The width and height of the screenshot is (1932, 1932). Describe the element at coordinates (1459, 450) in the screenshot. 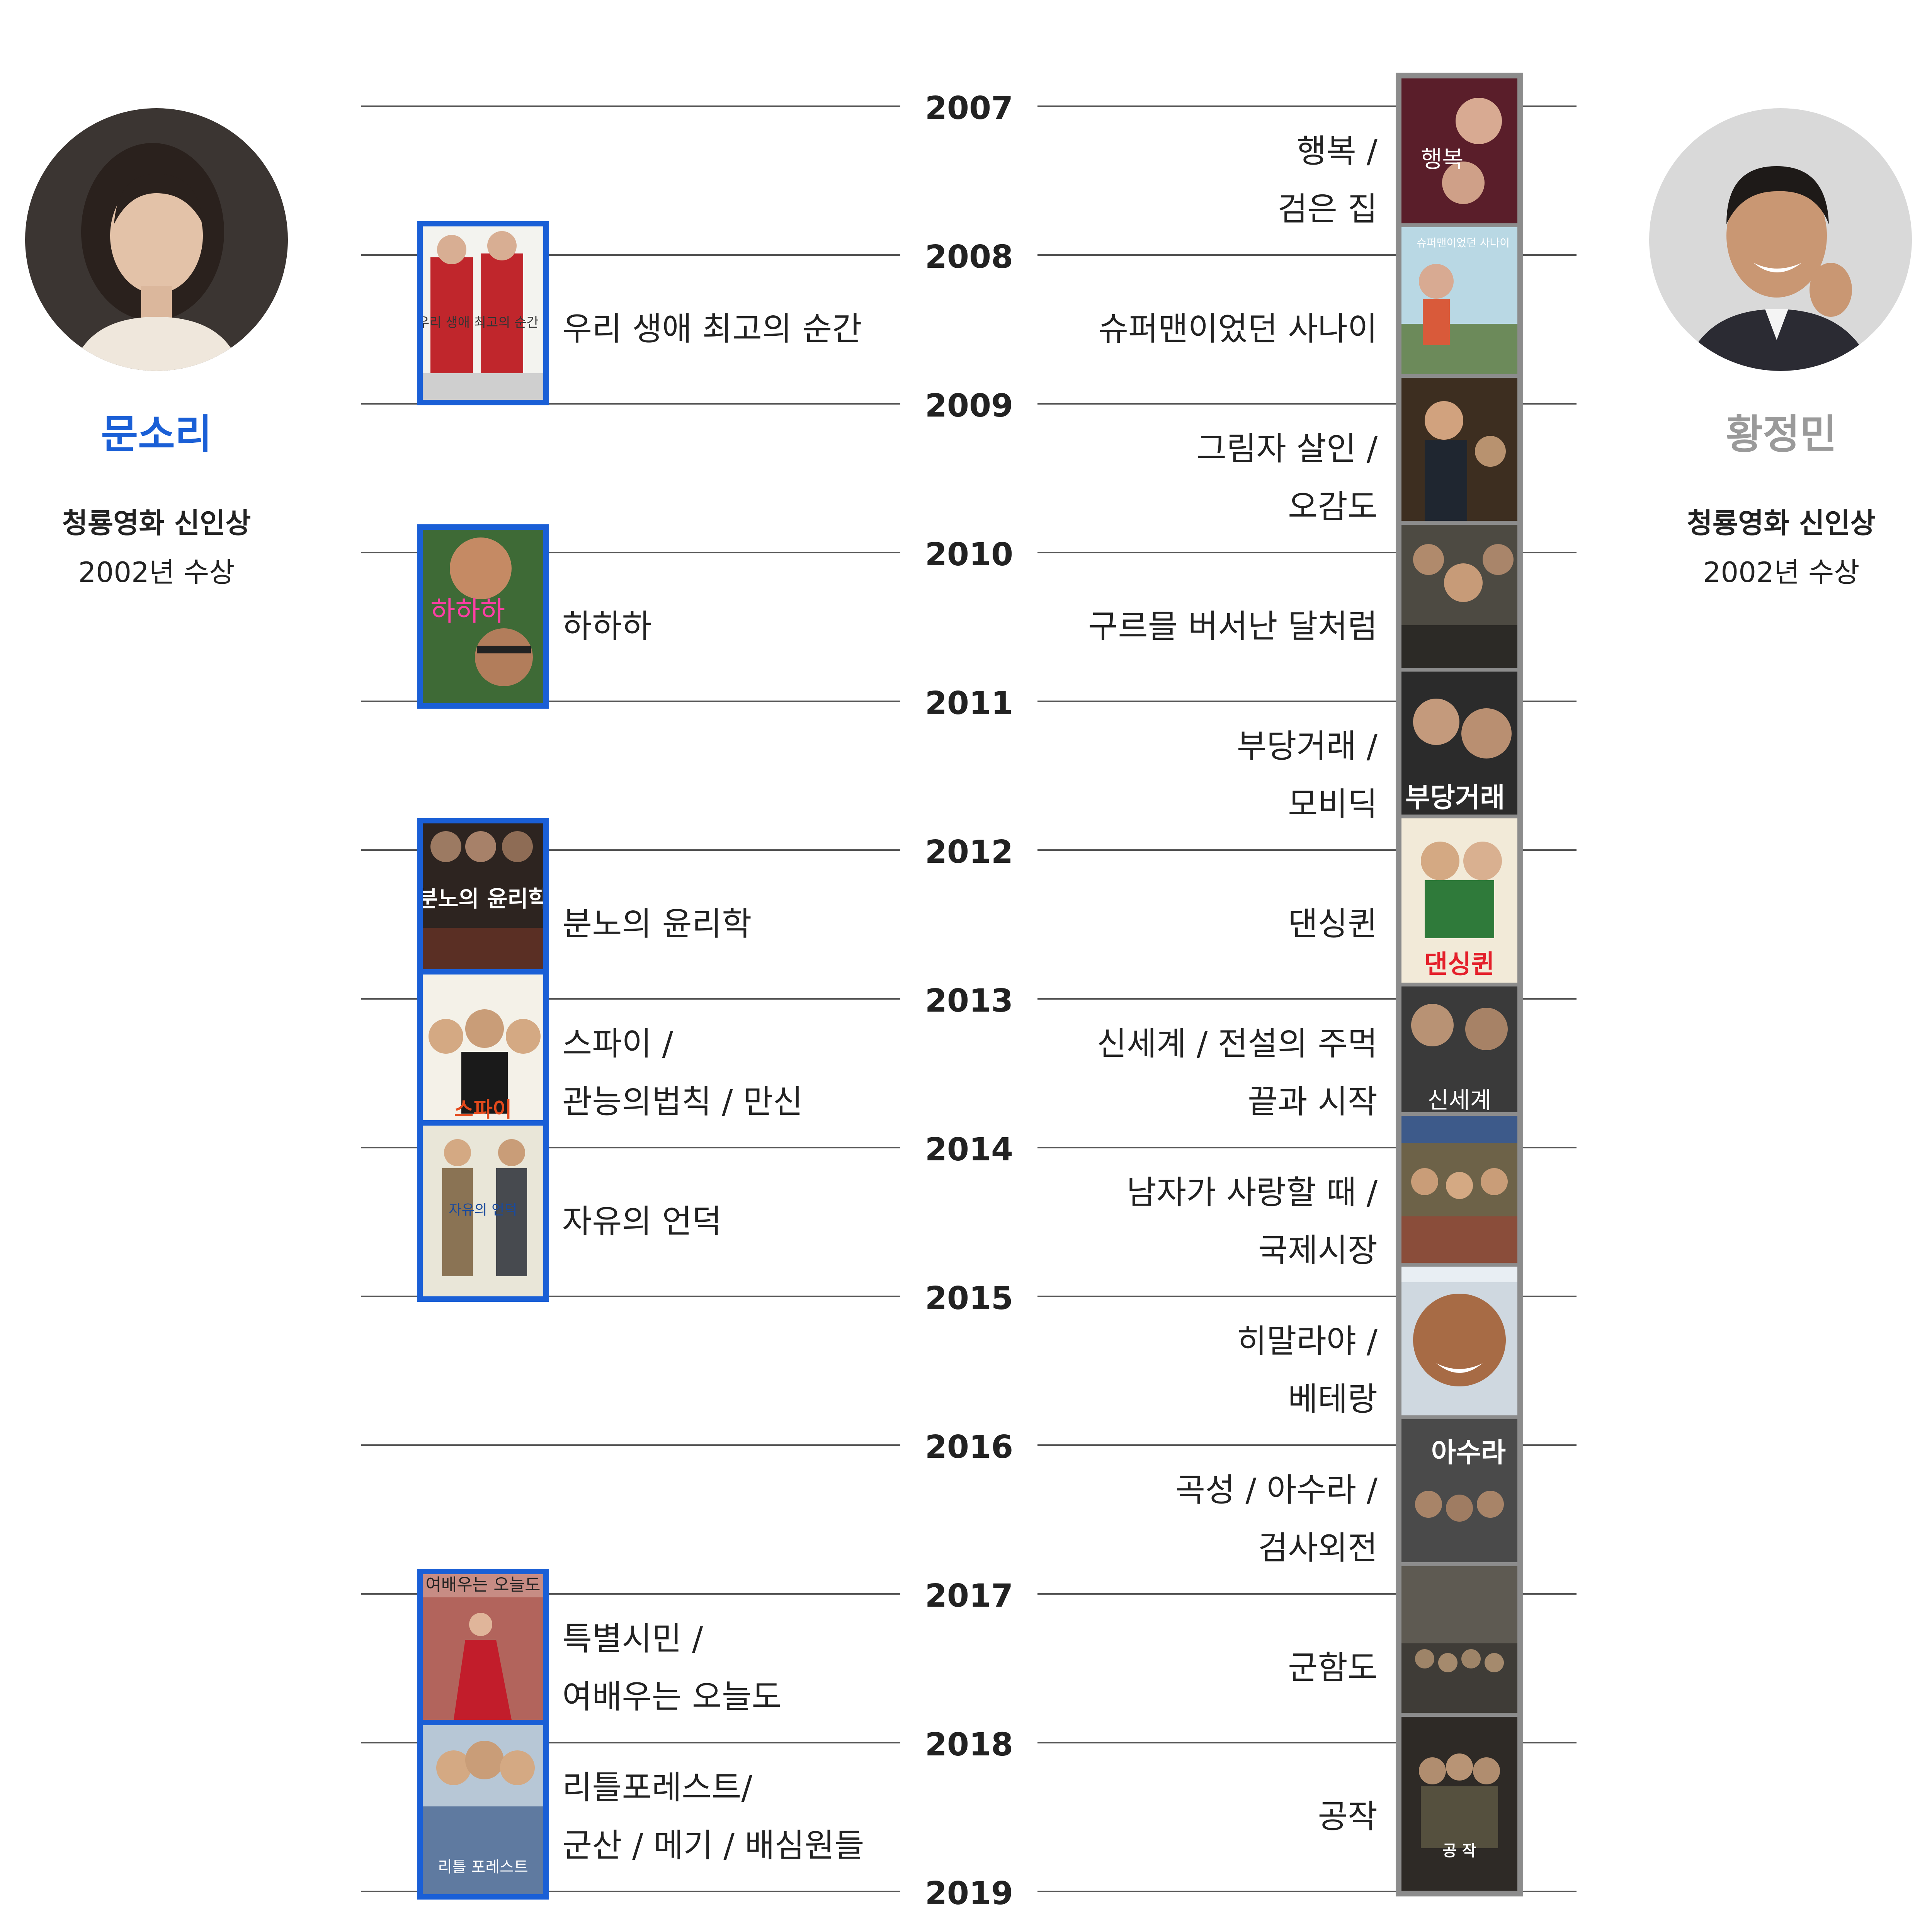

I see `right-poster-2009` at that location.